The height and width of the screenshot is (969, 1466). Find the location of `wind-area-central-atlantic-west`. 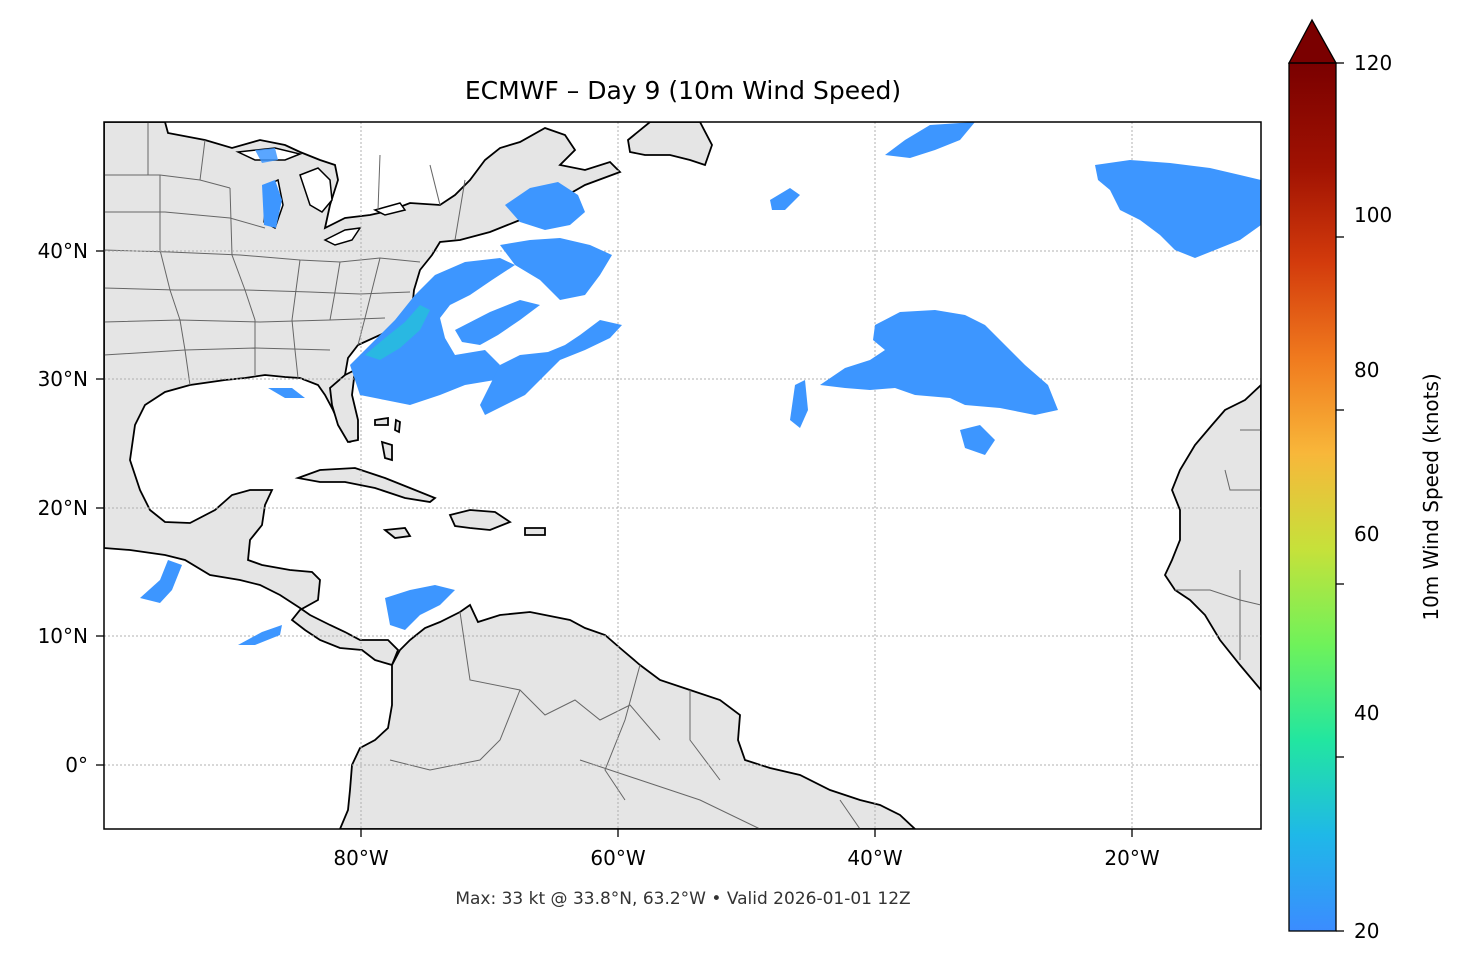

wind-area-central-atlantic-west is located at coordinates (799, 404).